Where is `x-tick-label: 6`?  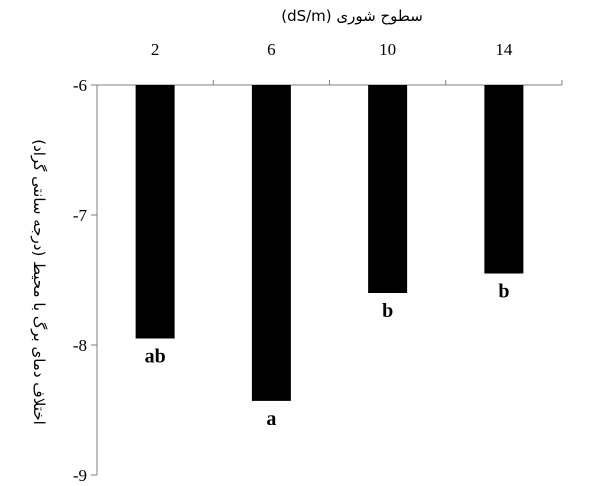
x-tick-label: 6 is located at coordinates (271, 49).